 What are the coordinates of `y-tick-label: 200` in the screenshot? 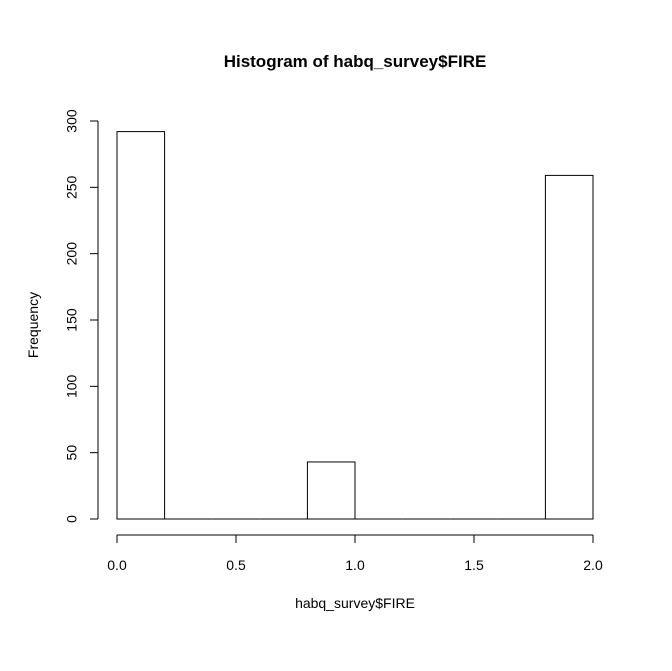 It's located at (72, 254).